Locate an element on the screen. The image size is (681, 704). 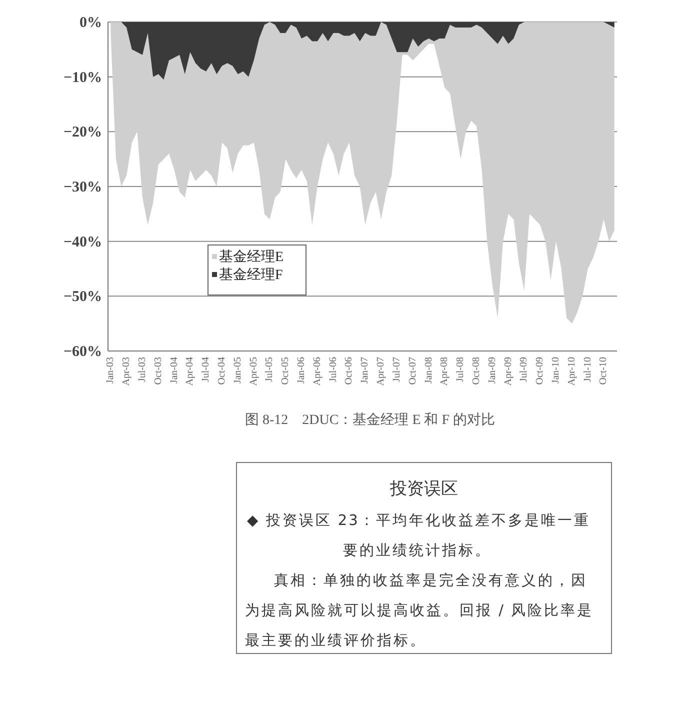
x-tick-label: Jul-03 is located at coordinates (142, 369).